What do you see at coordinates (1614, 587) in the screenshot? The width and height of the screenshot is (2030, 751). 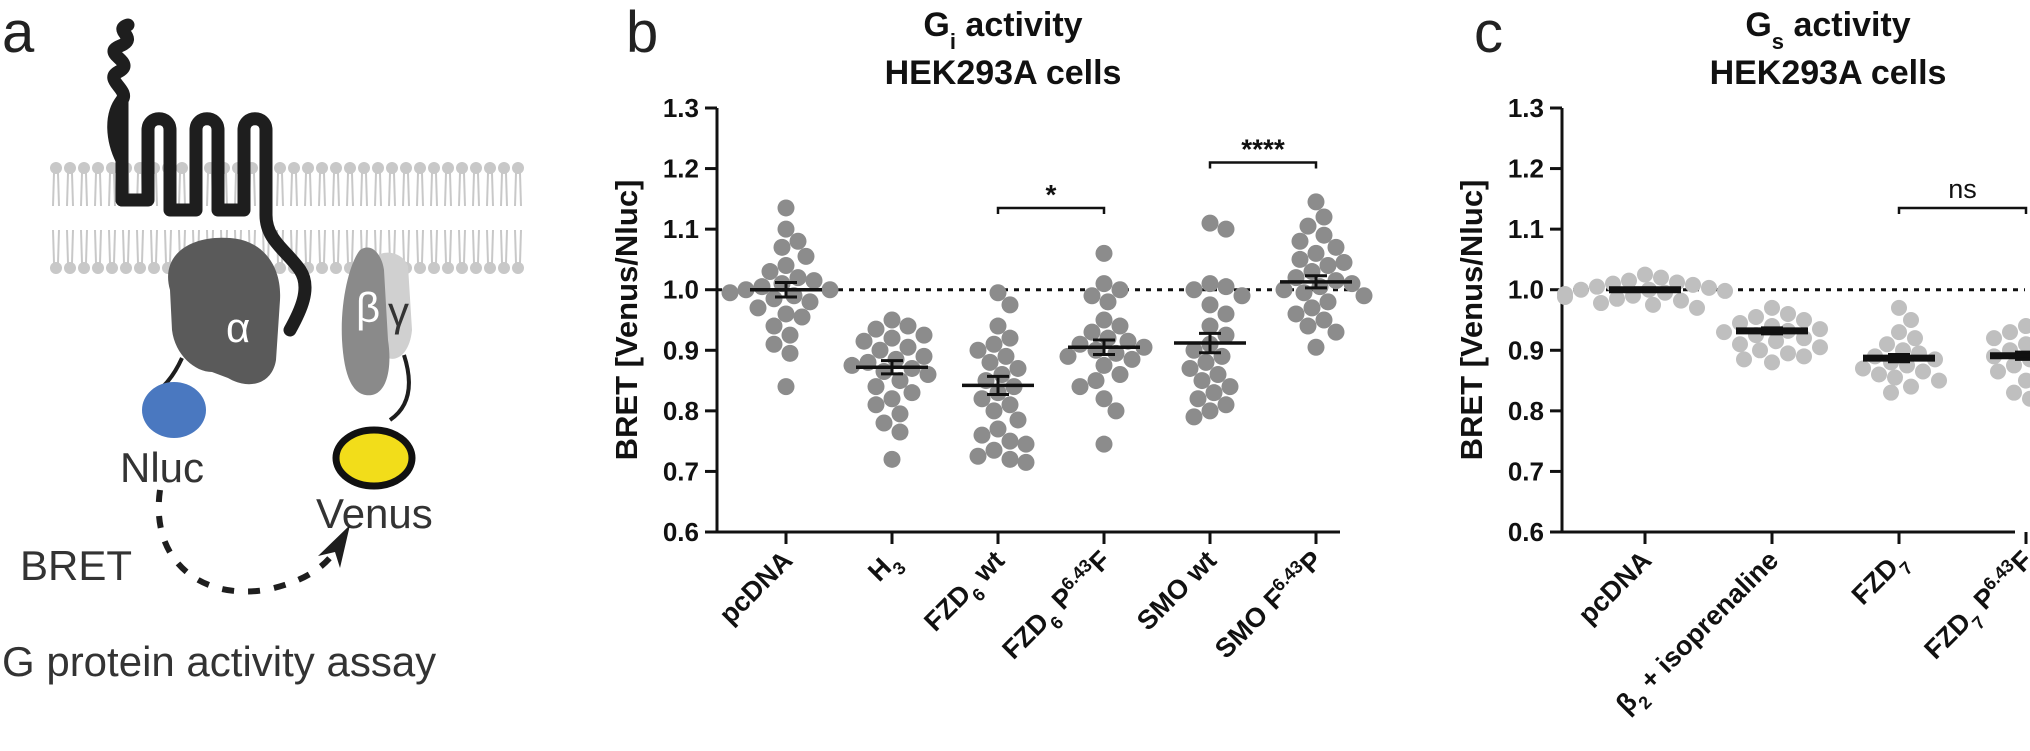 I see `x-category-label: pcDNA` at bounding box center [1614, 587].